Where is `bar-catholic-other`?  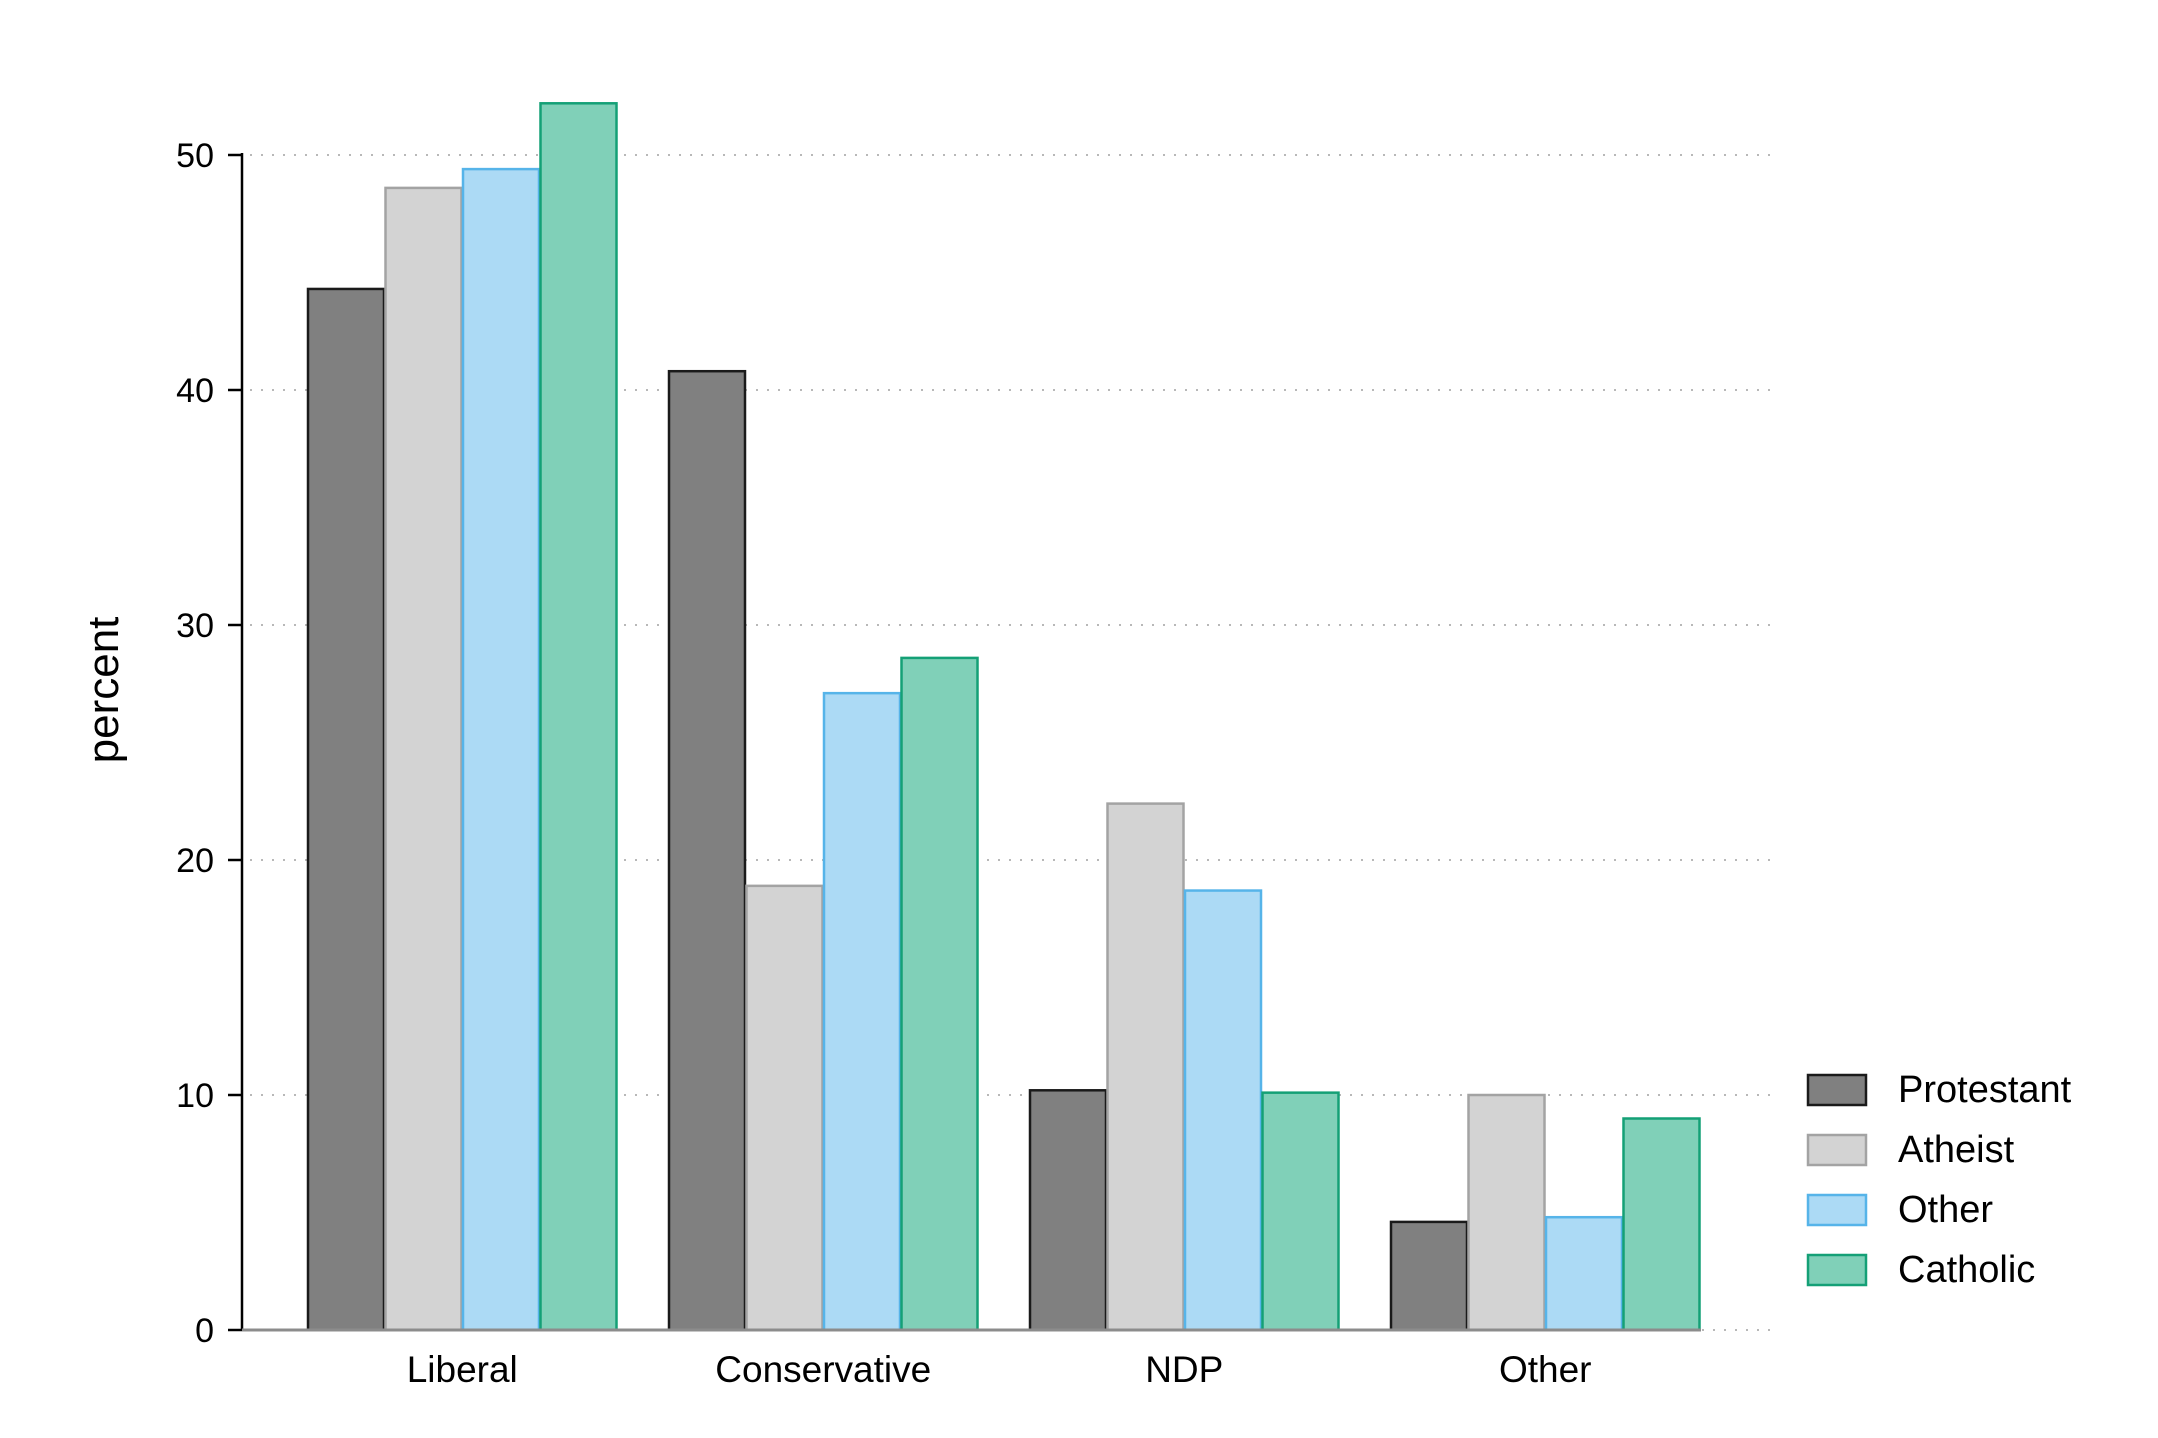
bar-catholic-other is located at coordinates (1661, 1224).